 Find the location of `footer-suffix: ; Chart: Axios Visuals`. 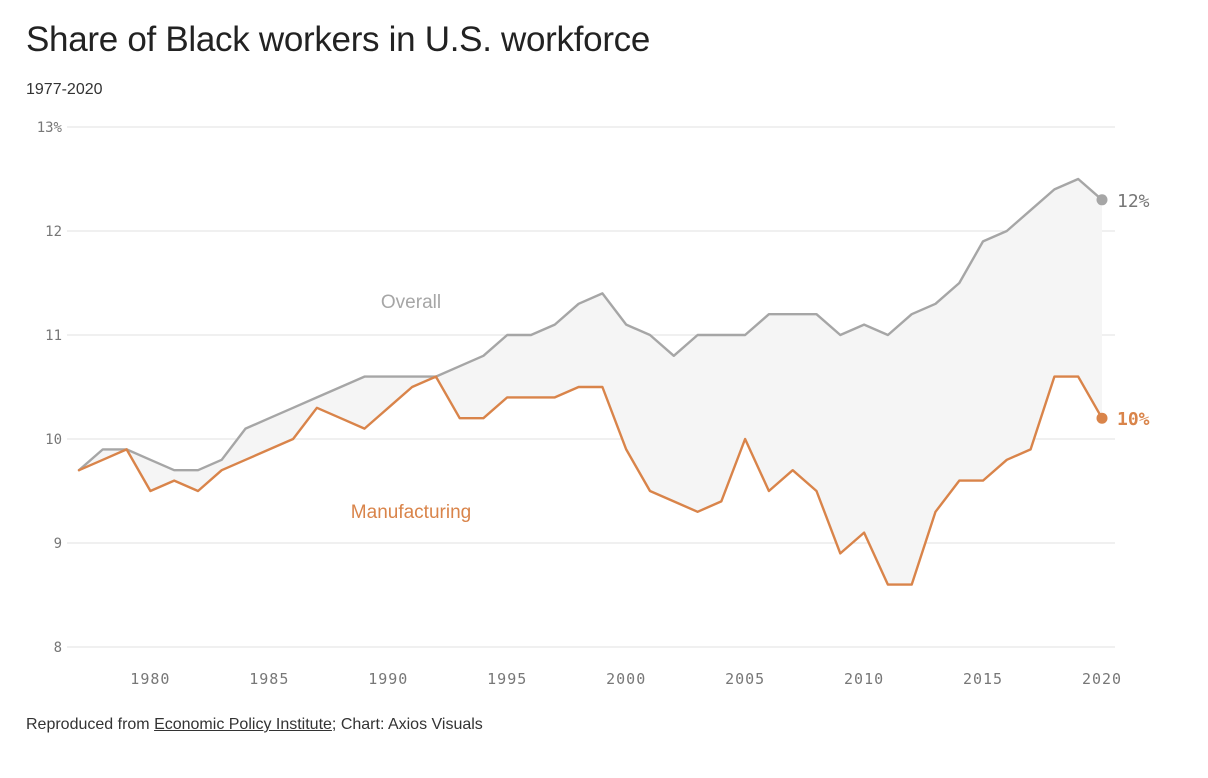

footer-suffix: ; Chart: Axios Visuals is located at coordinates (407, 724).